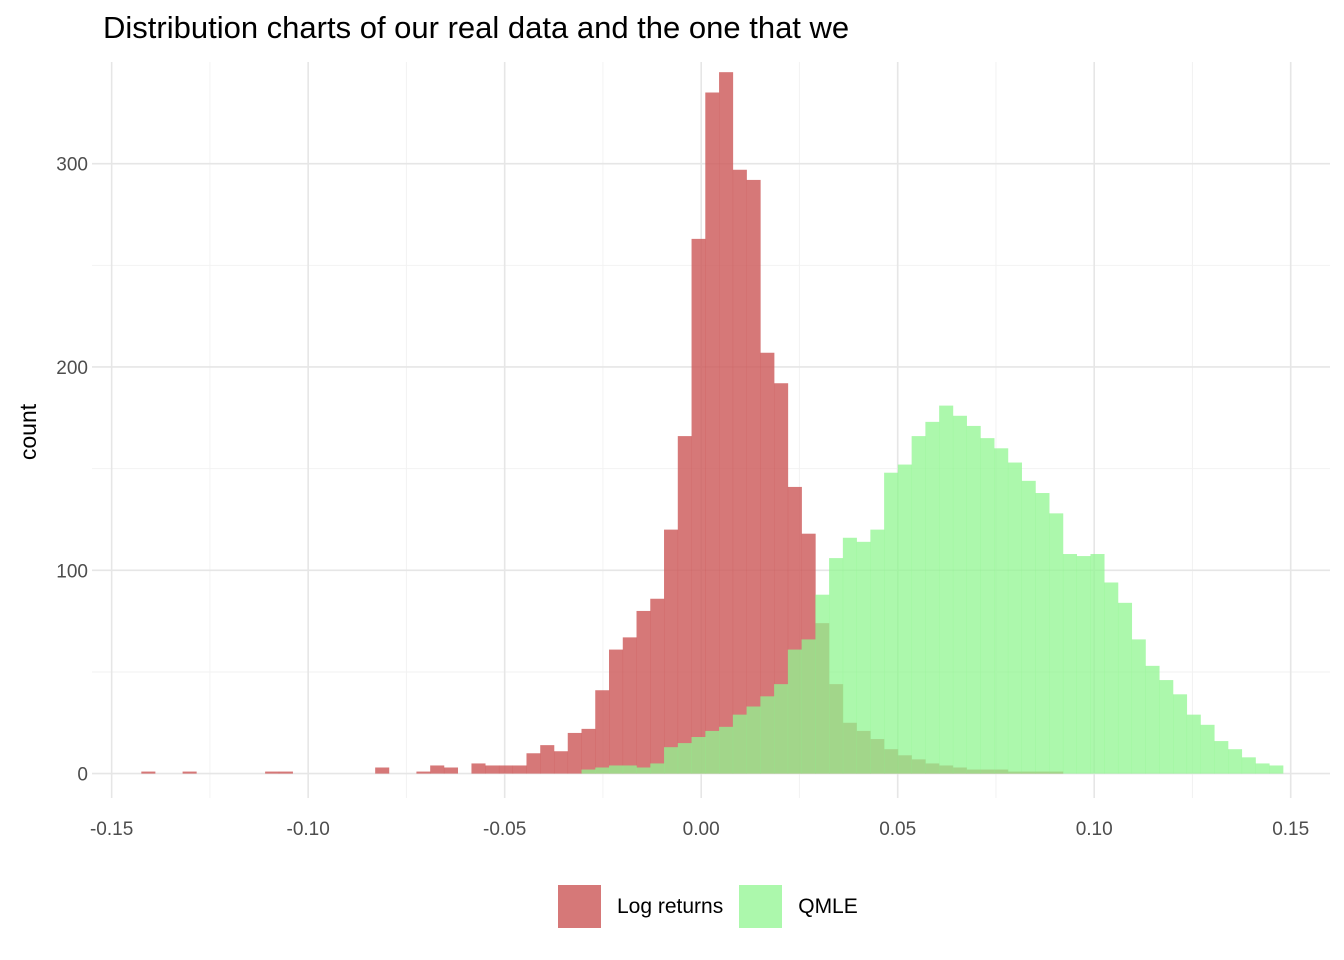 Image resolution: width=1344 pixels, height=960 pixels. I want to click on legend: Log returns QMLE, so click(716, 906).